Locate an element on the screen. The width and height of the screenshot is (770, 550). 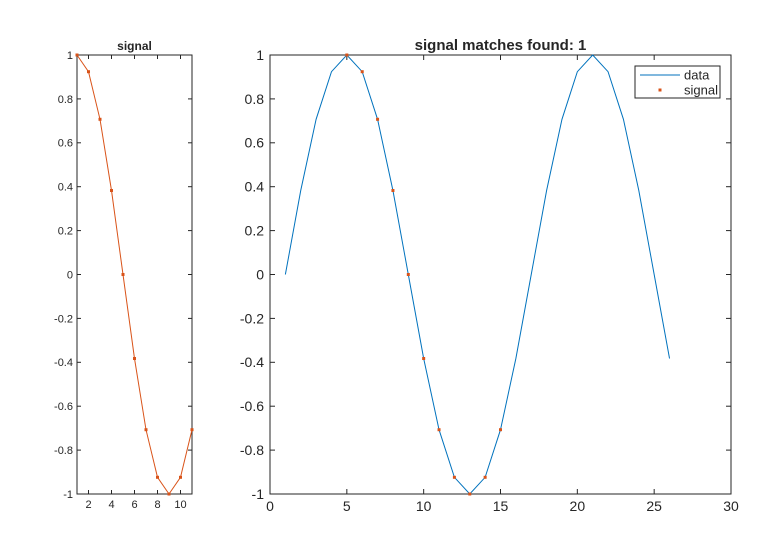
x-tick-label: 8 is located at coordinates (157, 505).